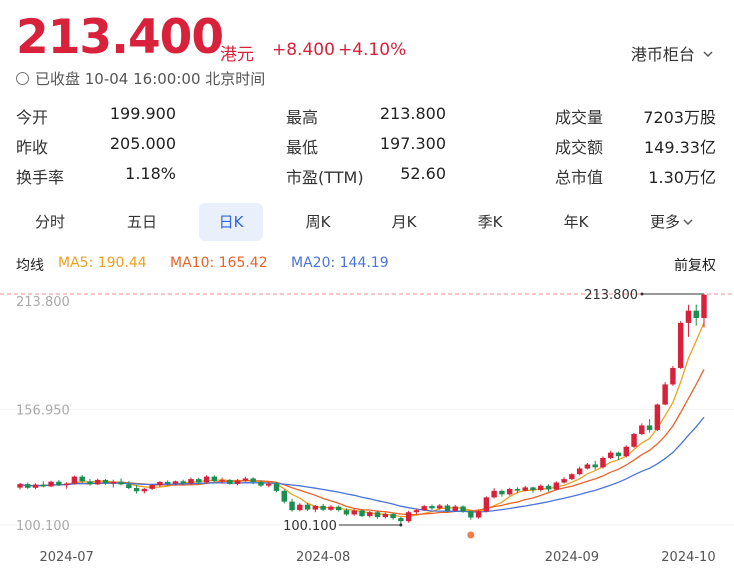  I want to click on market-status: 已收盘 10-04 16:00:00 北京时间, so click(140, 78).